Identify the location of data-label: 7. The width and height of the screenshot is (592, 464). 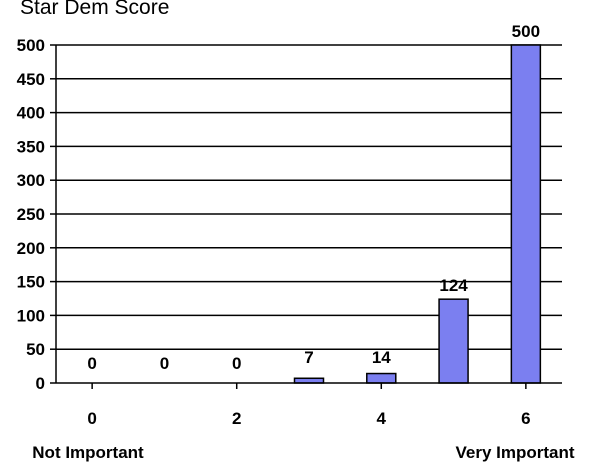
(308, 357).